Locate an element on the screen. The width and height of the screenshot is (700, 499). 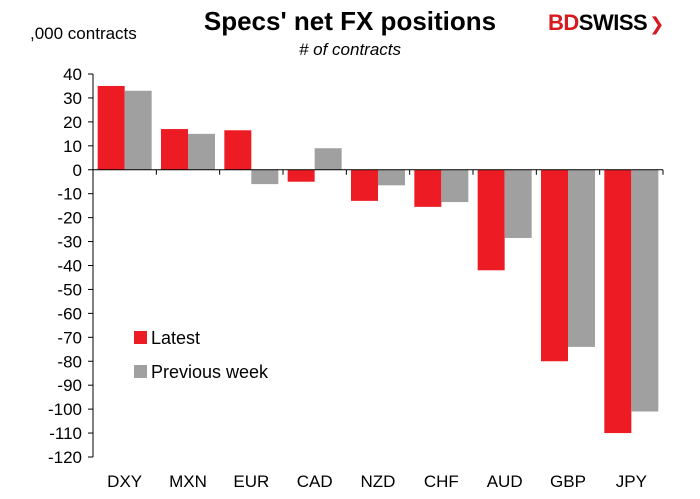
bar-latest-mxn is located at coordinates (174, 149).